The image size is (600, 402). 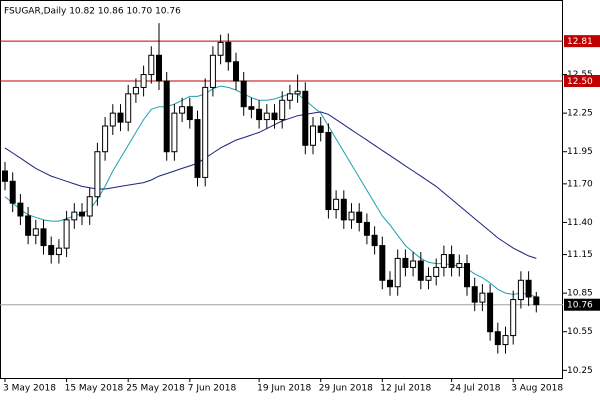 What do you see at coordinates (580, 184) in the screenshot?
I see `y-tick-label: 11.70` at bounding box center [580, 184].